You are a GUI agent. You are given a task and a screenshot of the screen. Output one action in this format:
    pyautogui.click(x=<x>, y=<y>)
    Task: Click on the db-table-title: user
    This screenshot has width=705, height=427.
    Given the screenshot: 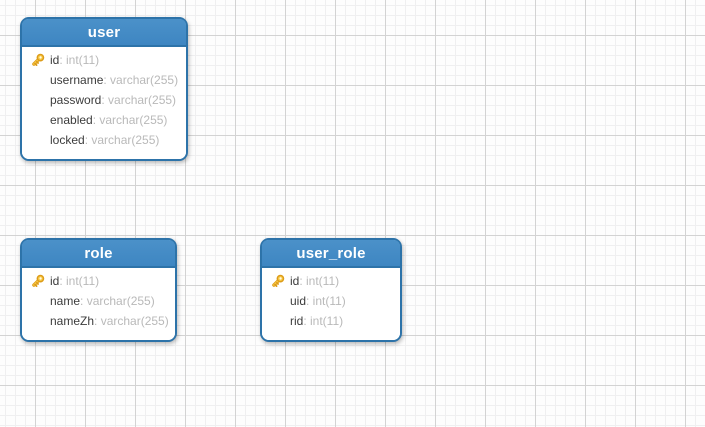 What is the action you would take?
    pyautogui.click(x=104, y=32)
    